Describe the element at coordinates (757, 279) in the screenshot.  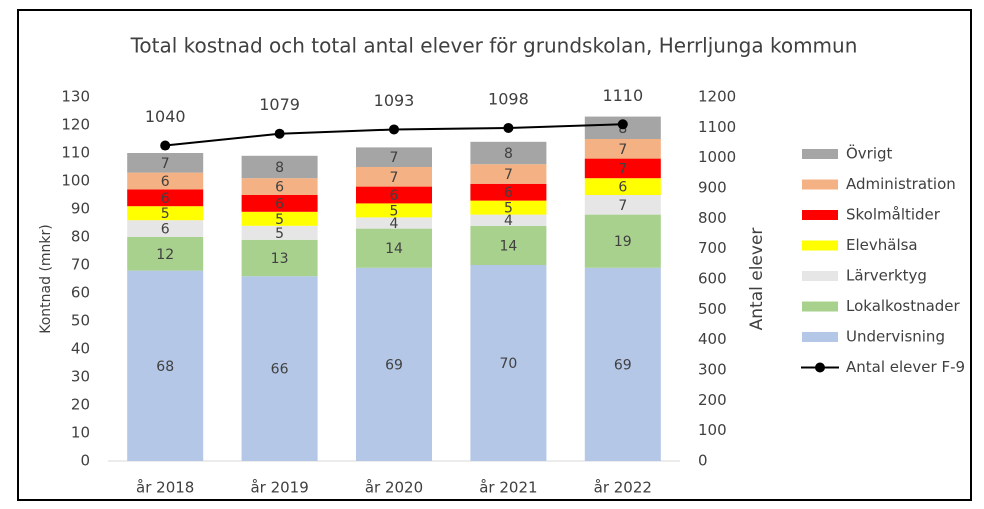
I see `y2-axis-title: Antal elever` at that location.